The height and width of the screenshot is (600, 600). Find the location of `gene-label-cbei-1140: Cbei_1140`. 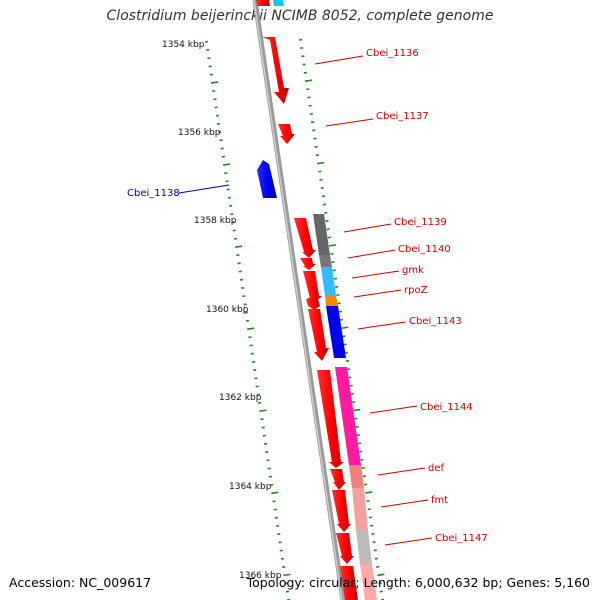

gene-label-cbei-1140: Cbei_1140 is located at coordinates (424, 249).